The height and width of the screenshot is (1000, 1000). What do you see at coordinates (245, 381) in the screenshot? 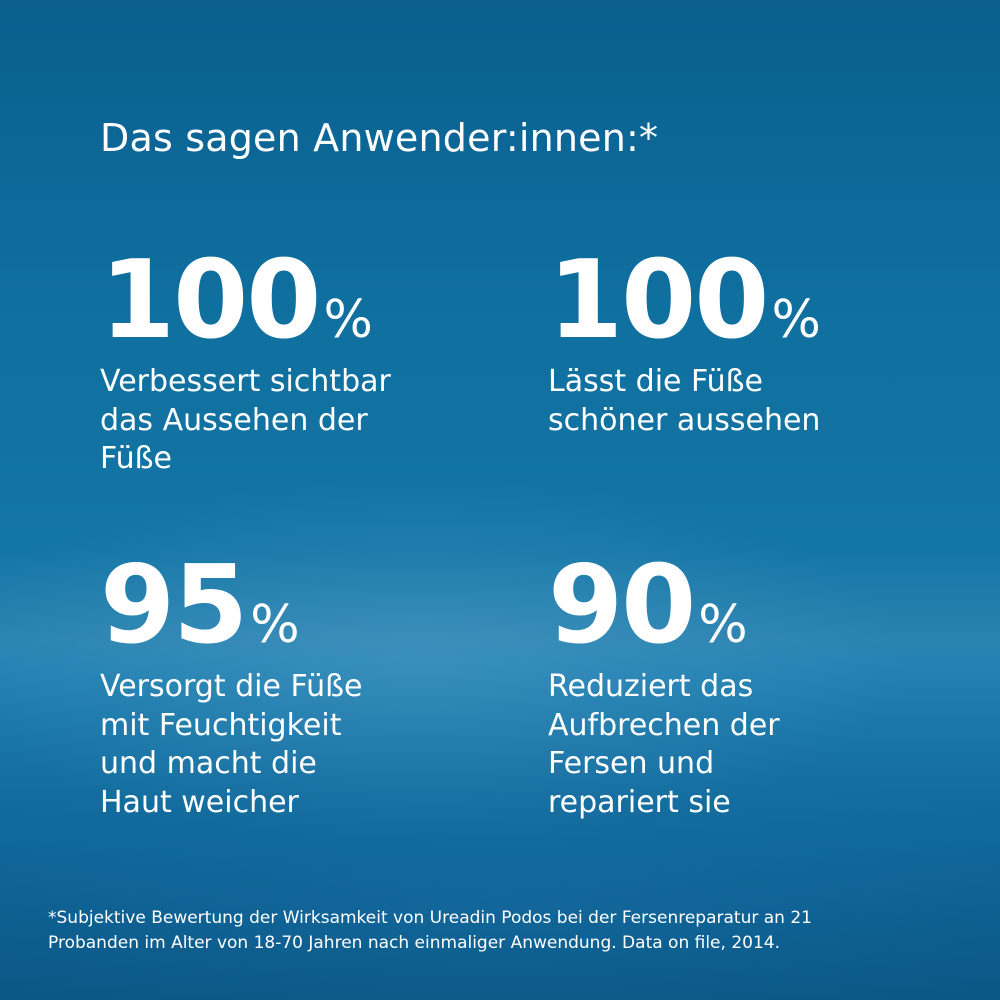
I see `stat-description-line: Verbessert sichtbar` at bounding box center [245, 381].